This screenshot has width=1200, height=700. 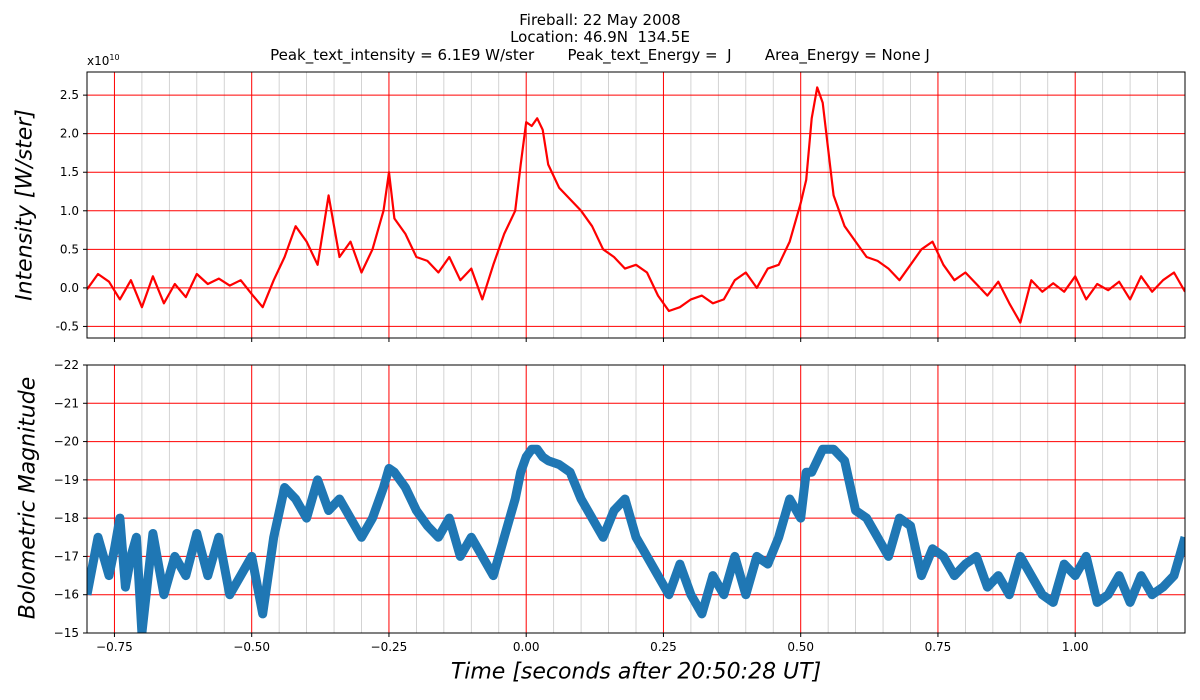 I want to click on x-tick-label: −0.25, so click(x=389, y=647).